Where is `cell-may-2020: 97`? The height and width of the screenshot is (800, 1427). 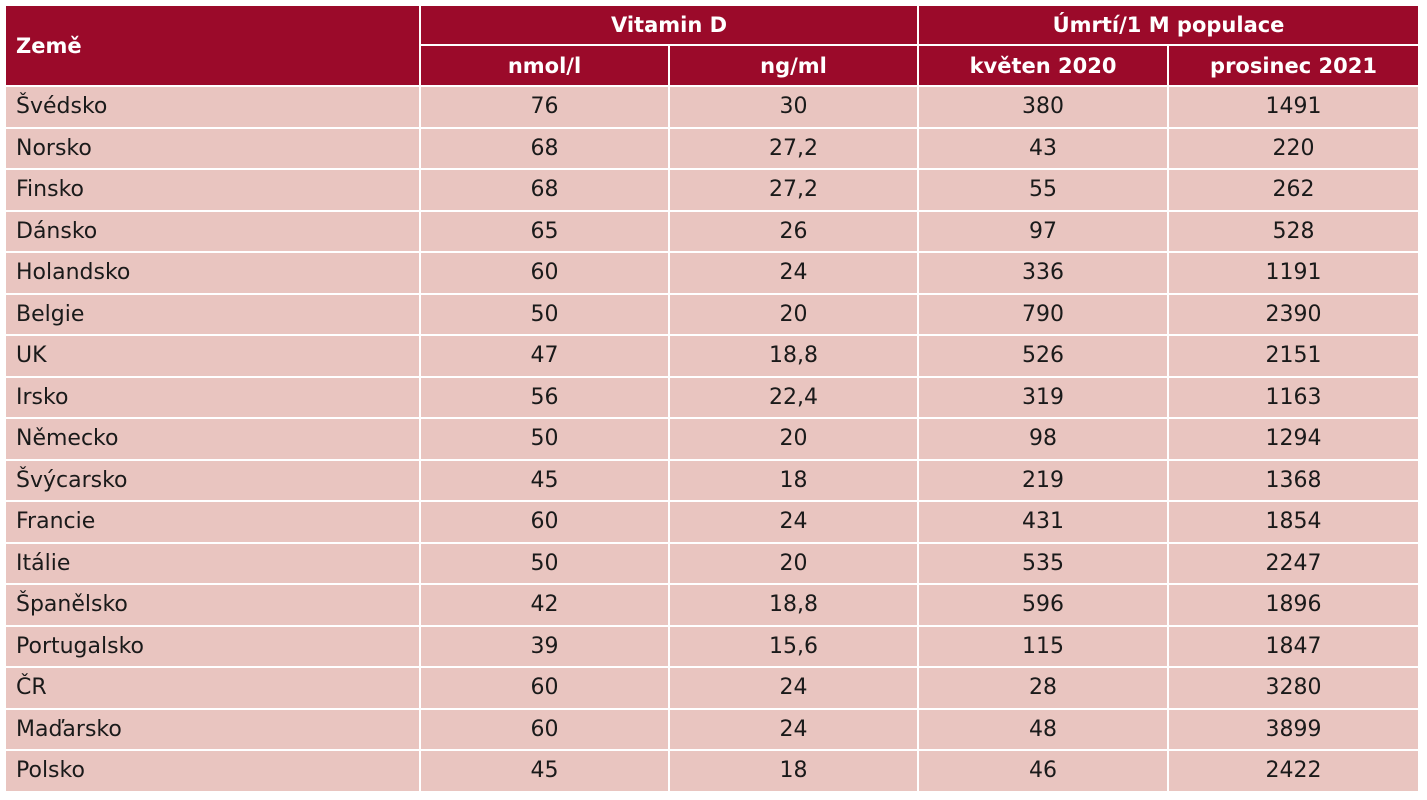
cell-may-2020: 97 is located at coordinates (1043, 231).